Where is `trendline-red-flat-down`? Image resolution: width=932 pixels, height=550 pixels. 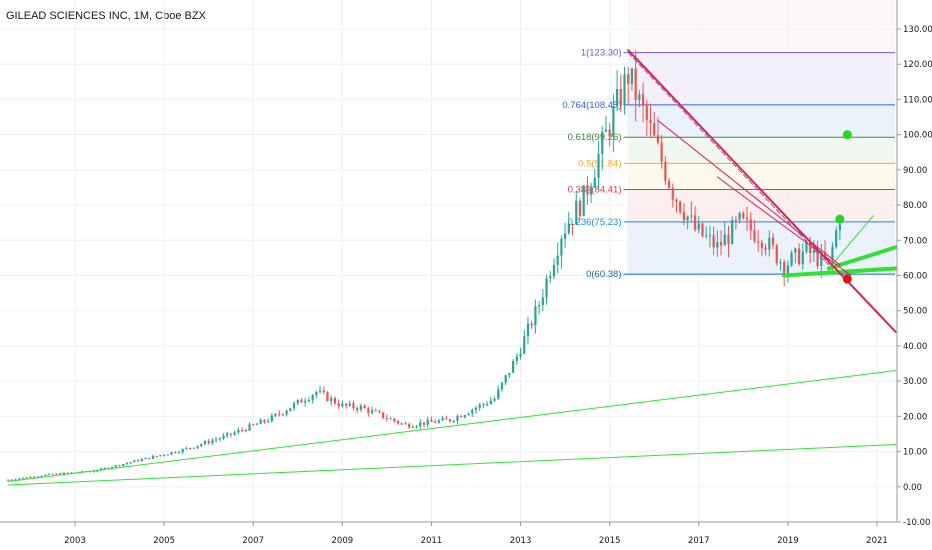 trendline-red-flat-down is located at coordinates (784, 226).